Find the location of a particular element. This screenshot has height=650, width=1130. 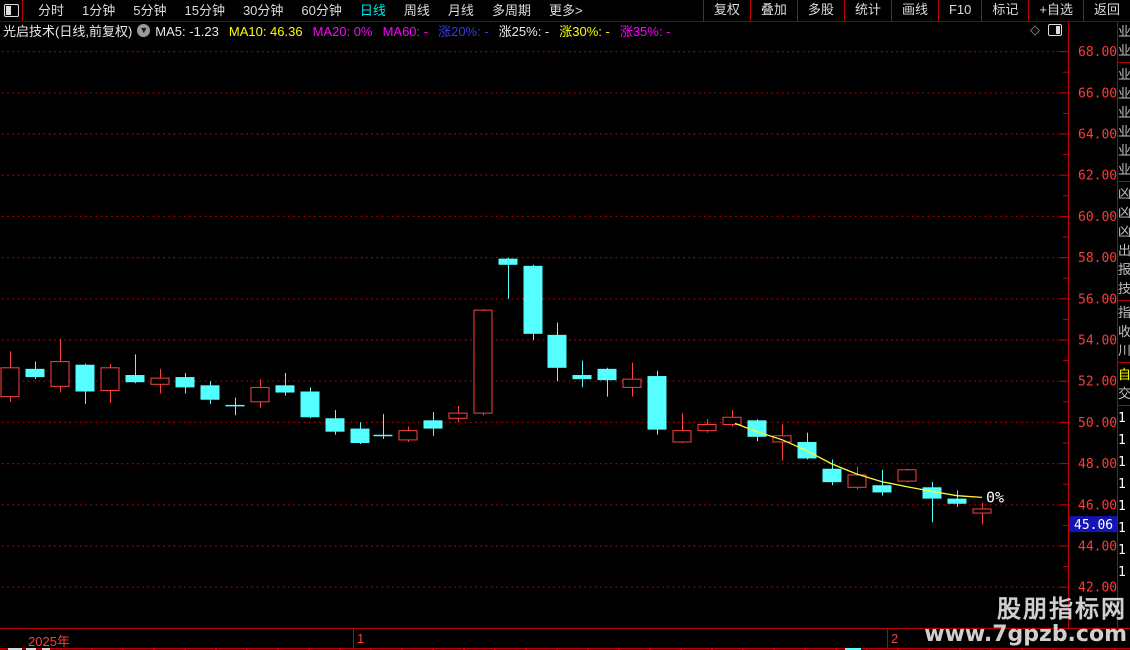

month-label: 2 is located at coordinates (895, 638).